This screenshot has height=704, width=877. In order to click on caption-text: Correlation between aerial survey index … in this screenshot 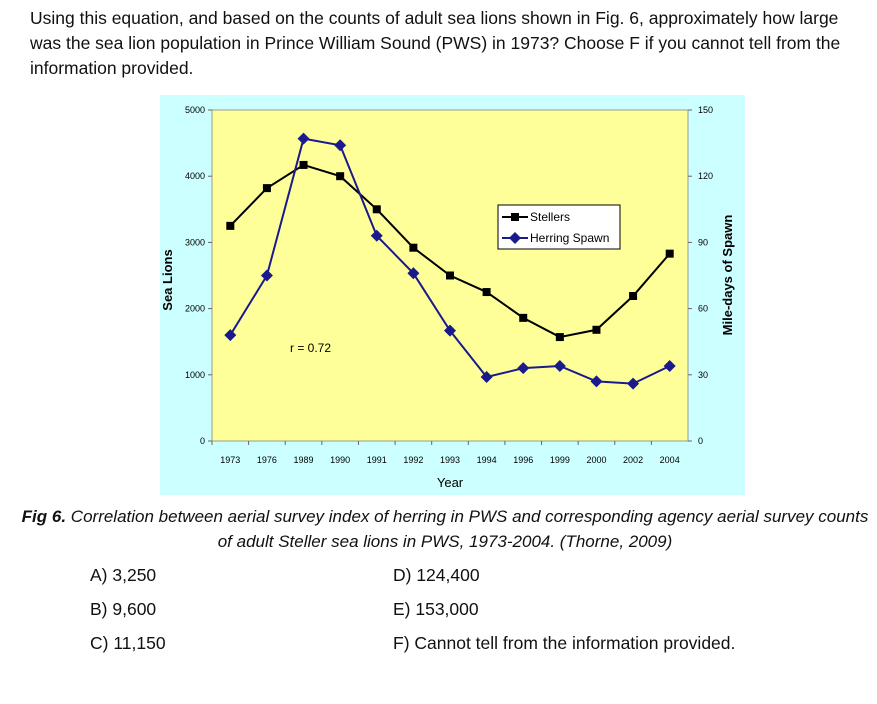, I will do `click(469, 529)`.